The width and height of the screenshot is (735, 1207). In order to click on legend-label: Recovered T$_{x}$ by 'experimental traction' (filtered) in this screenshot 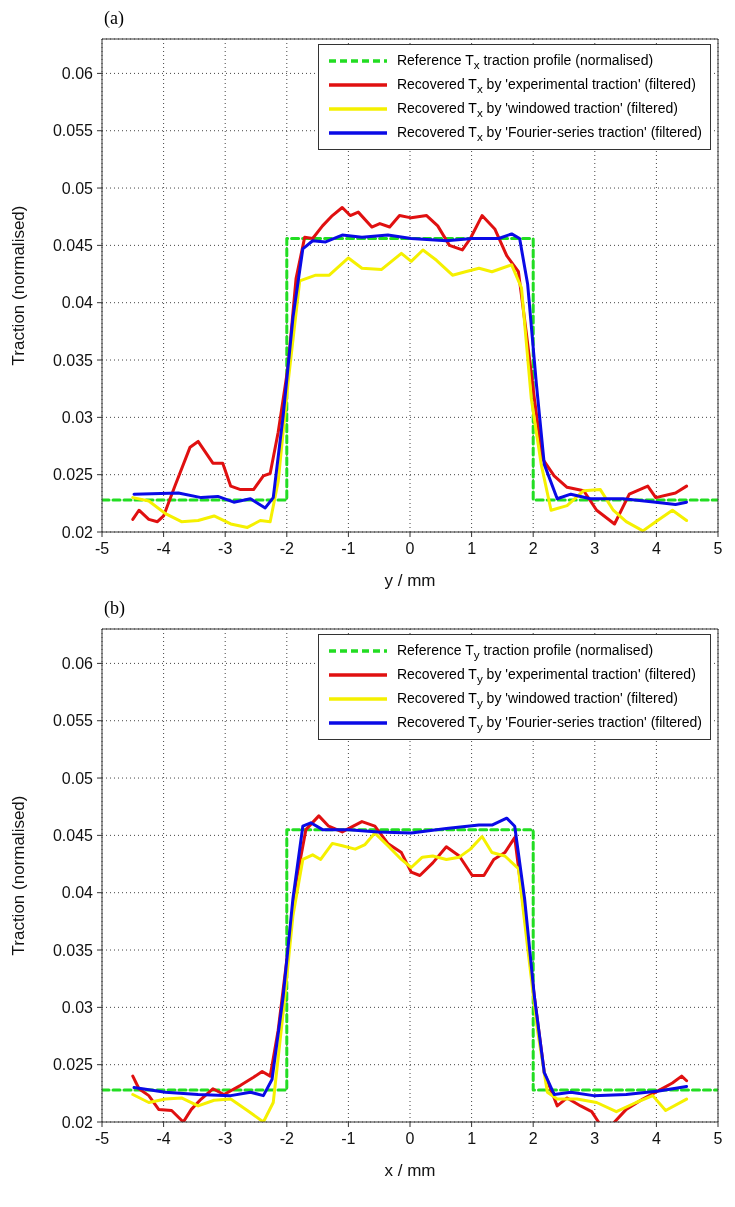, I will do `click(546, 85)`.